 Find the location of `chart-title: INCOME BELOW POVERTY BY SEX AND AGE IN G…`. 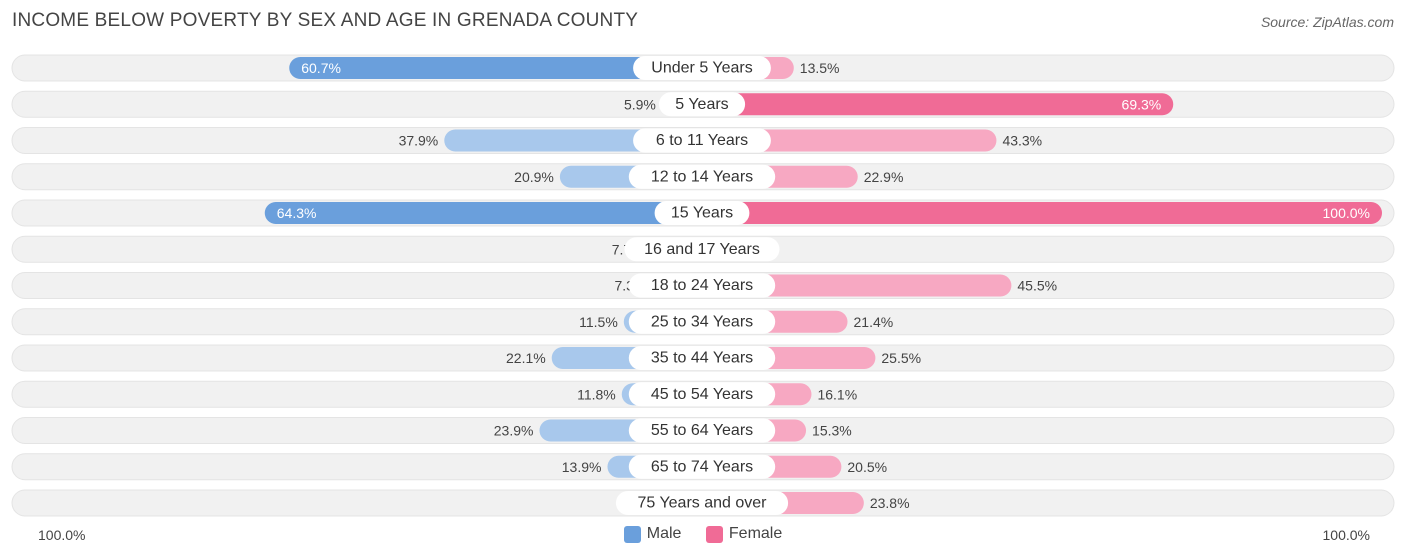

chart-title: INCOME BELOW POVERTY BY SEX AND AGE IN G… is located at coordinates (325, 20).